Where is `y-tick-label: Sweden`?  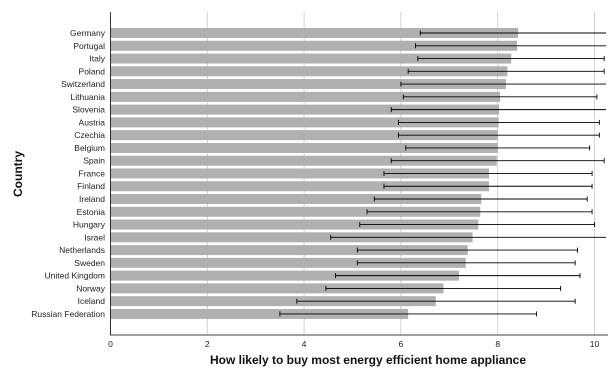 y-tick-label: Sweden is located at coordinates (89, 263).